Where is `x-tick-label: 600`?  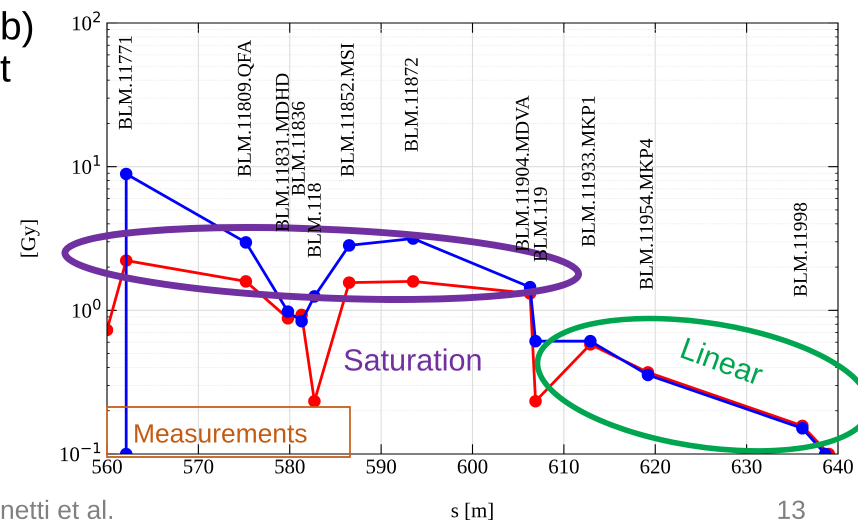
x-tick-label: 600 is located at coordinates (473, 466).